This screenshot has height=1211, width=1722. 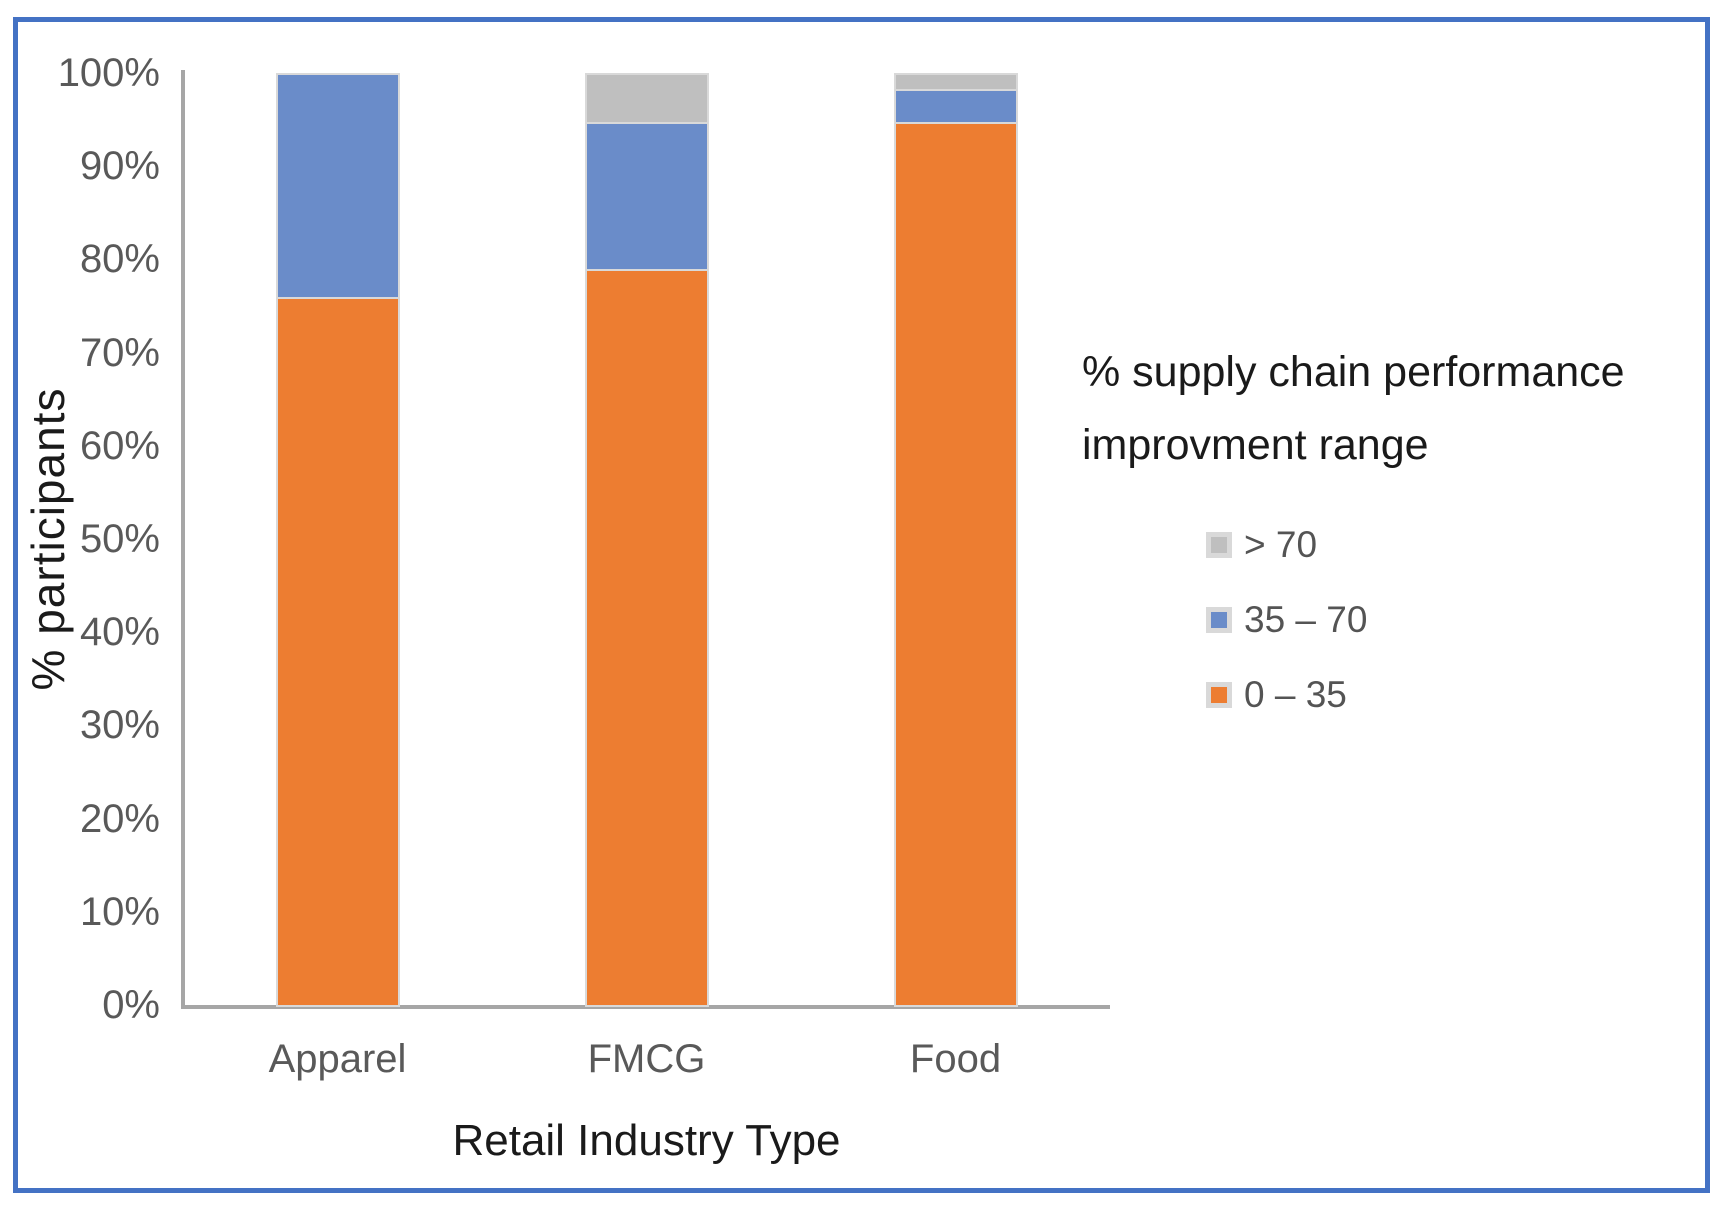 I want to click on y-tick-label: 10%, so click(x=119, y=911).